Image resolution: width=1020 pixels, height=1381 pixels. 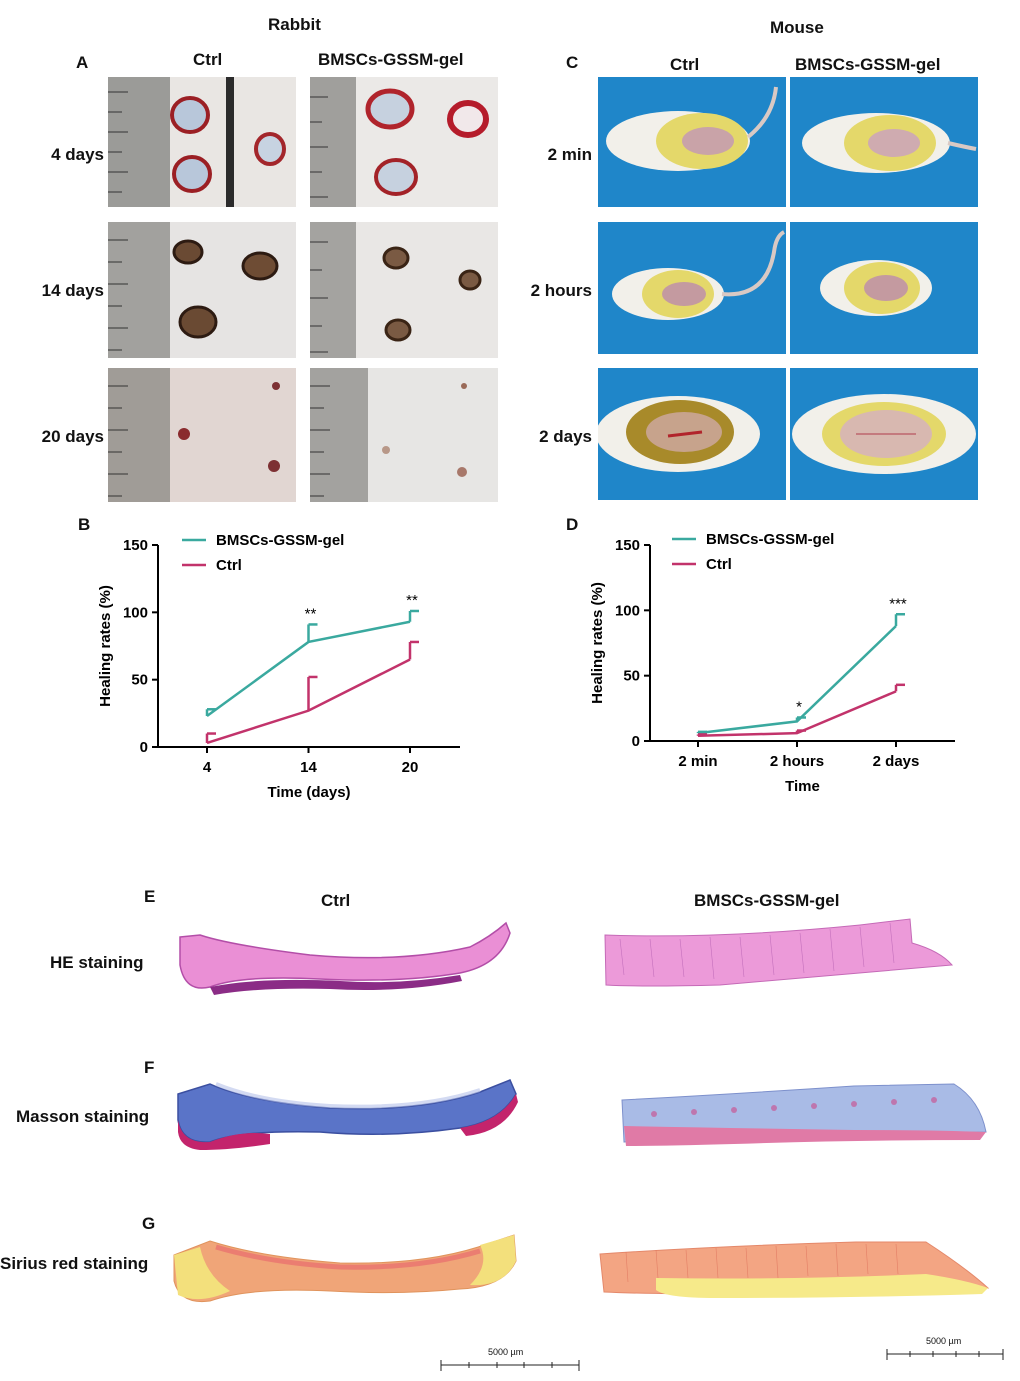 What do you see at coordinates (150, 896) in the screenshot?
I see `panel-letter-e: E` at bounding box center [150, 896].